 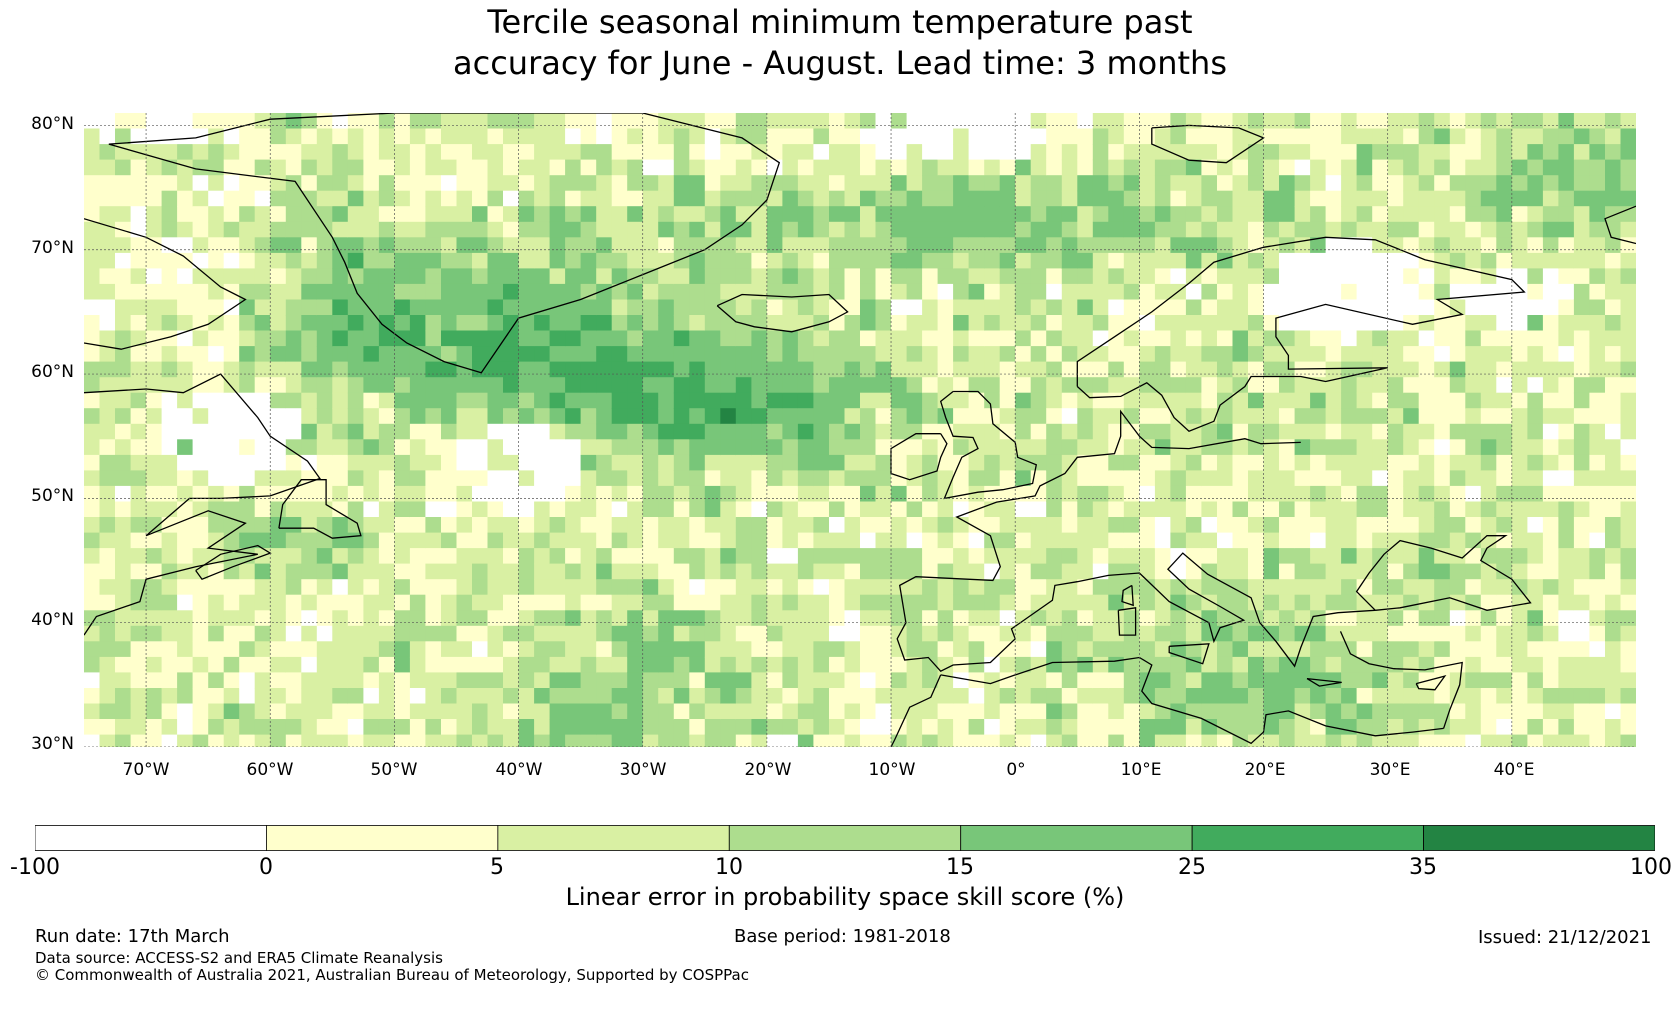 What do you see at coordinates (394, 770) in the screenshot?
I see `lon-label: 50°W` at bounding box center [394, 770].